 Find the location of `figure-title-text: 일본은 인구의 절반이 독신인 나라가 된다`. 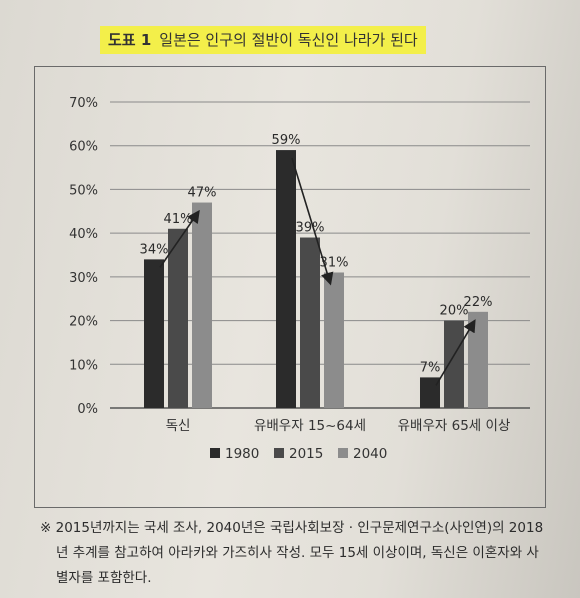

figure-title-text: 일본은 인구의 절반이 독신인 나라가 된다 is located at coordinates (288, 40).